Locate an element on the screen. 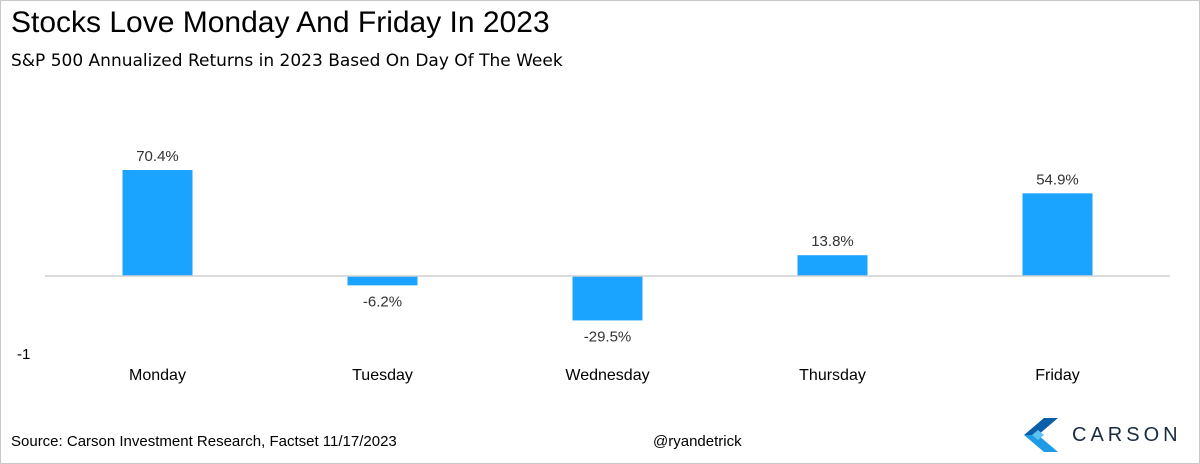 This screenshot has height=464, width=1200. y-tick-label: -1 is located at coordinates (23, 354).